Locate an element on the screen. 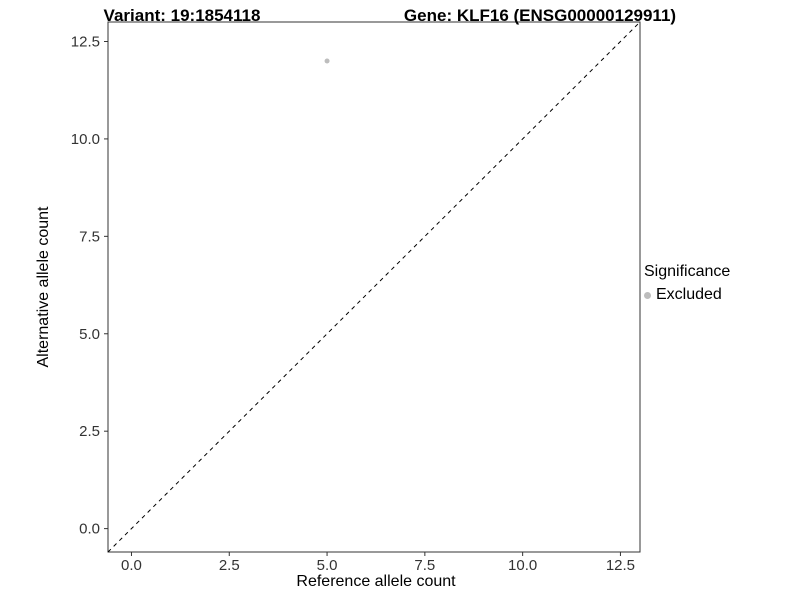 The image size is (800, 600). legend-item-excluded: Excluded is located at coordinates (687, 295).